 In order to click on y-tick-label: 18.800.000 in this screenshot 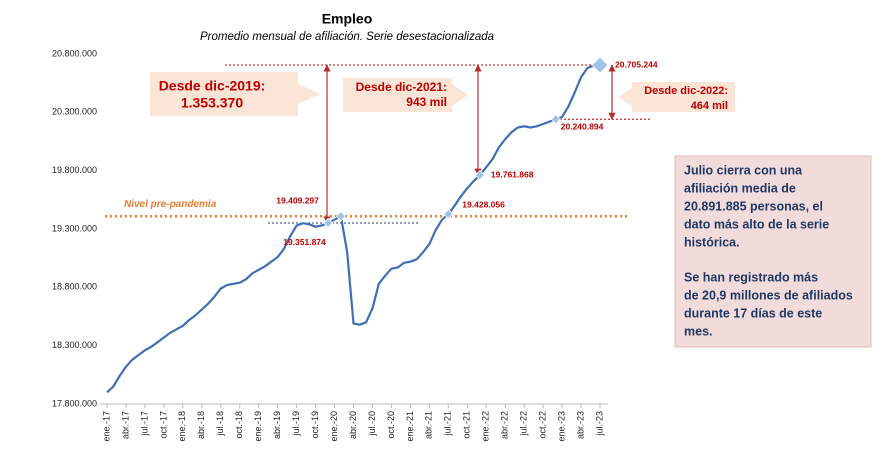, I will do `click(74, 287)`.